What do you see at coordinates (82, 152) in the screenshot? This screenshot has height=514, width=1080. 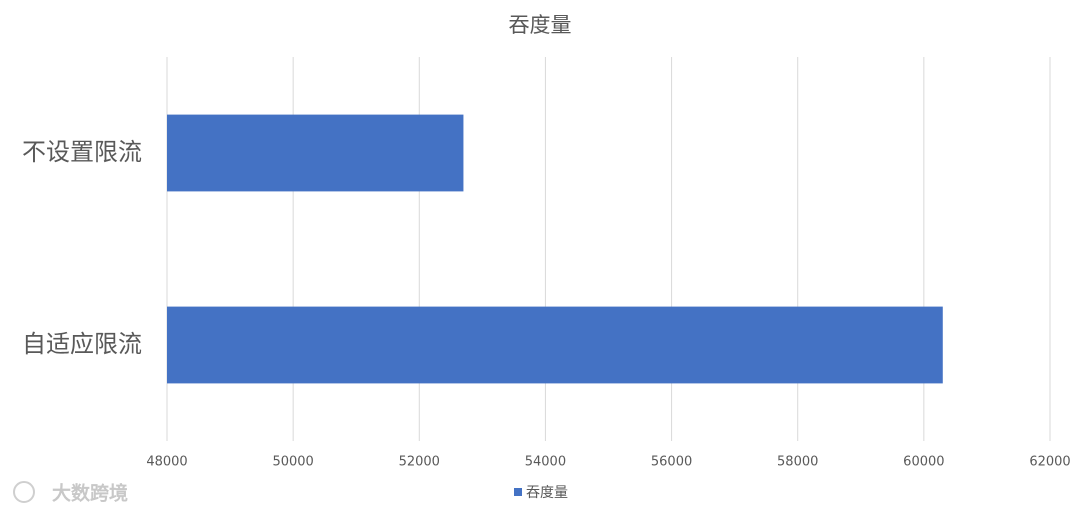 I see `y-tick-label: 不设置限流` at bounding box center [82, 152].